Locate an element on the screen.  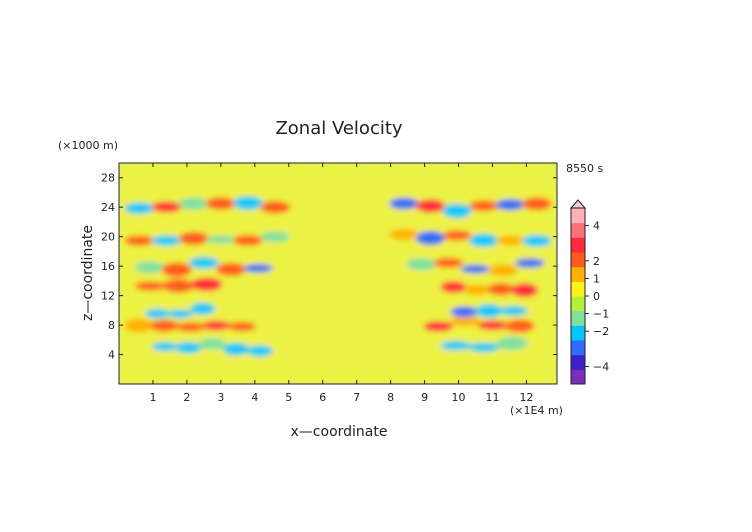
x-tick-label: 9 is located at coordinates (424, 397).